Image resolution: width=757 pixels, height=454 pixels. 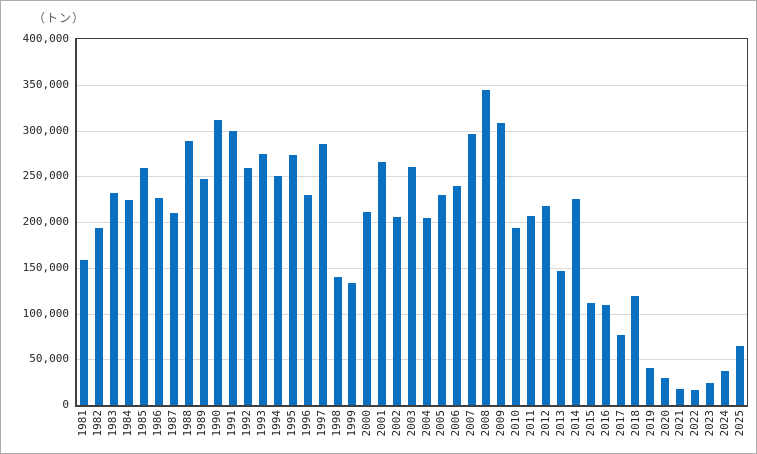 What do you see at coordinates (187, 423) in the screenshot?
I see `x-tick-slot: 1988` at bounding box center [187, 423].